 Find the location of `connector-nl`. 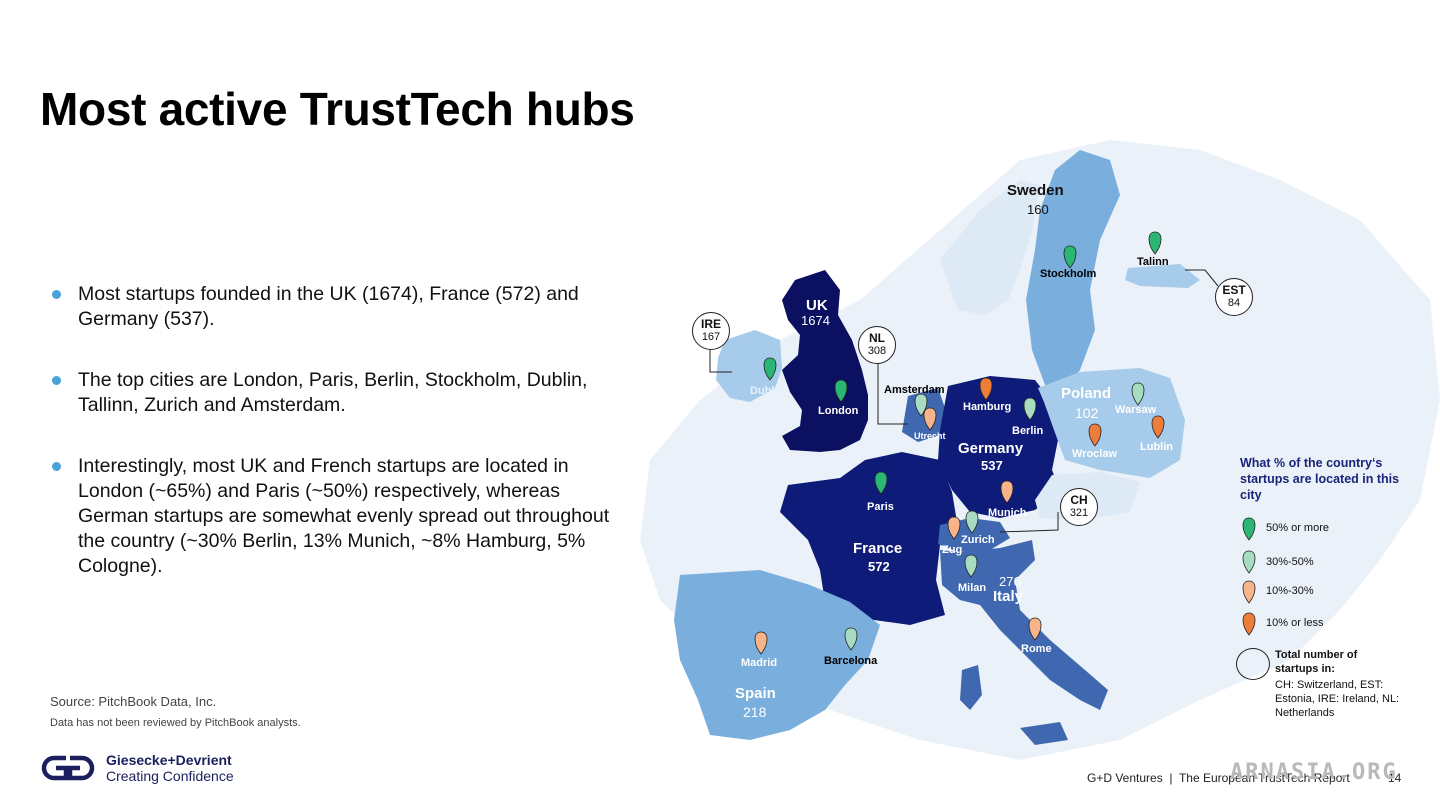

connector-nl is located at coordinates (892, 388).